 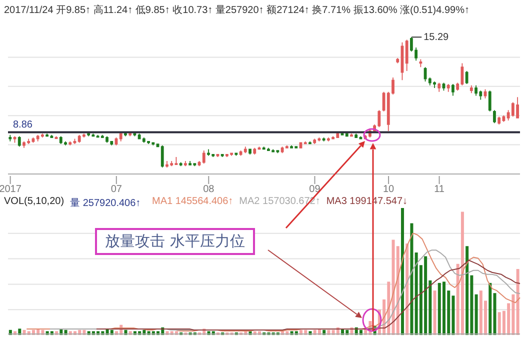 I want to click on x-tick-label: 2017, so click(x=11, y=189).